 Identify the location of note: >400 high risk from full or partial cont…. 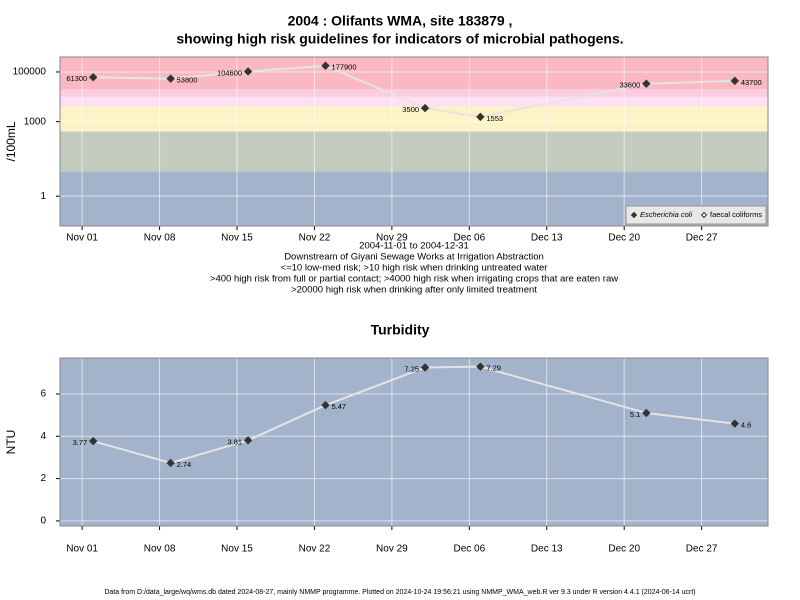
(414, 279).